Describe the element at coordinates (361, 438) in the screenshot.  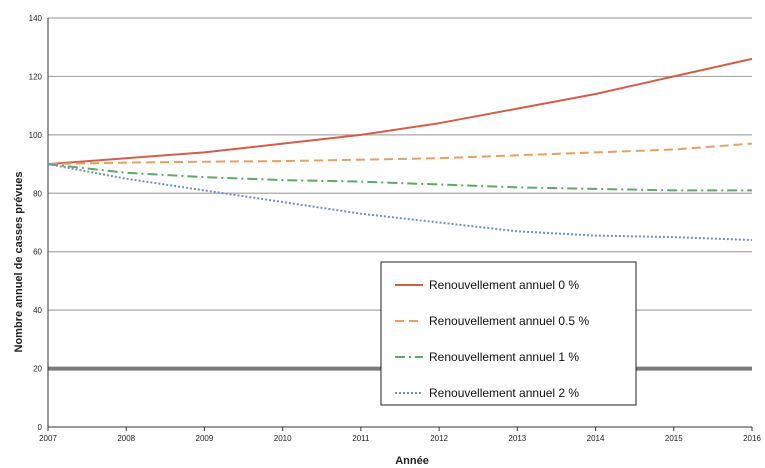
I see `x-tick-label: 2011` at that location.